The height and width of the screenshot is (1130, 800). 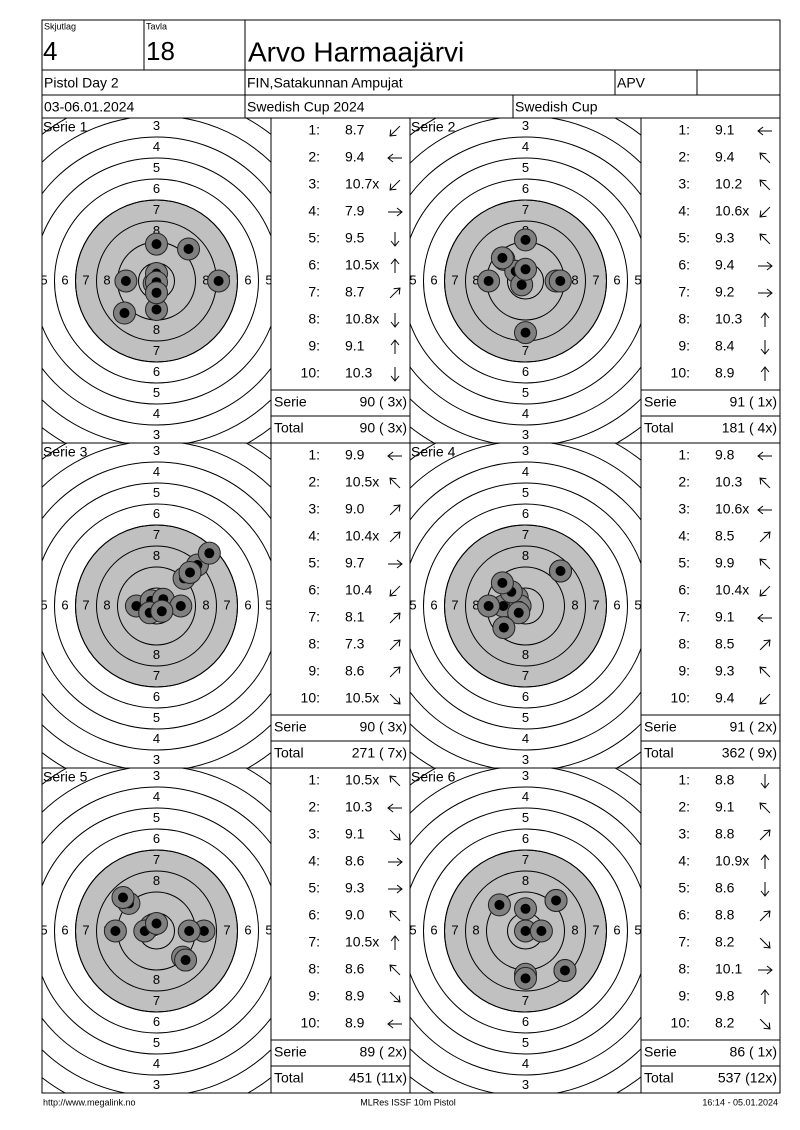 I want to click on shot-value: 10.8x, so click(x=362, y=319).